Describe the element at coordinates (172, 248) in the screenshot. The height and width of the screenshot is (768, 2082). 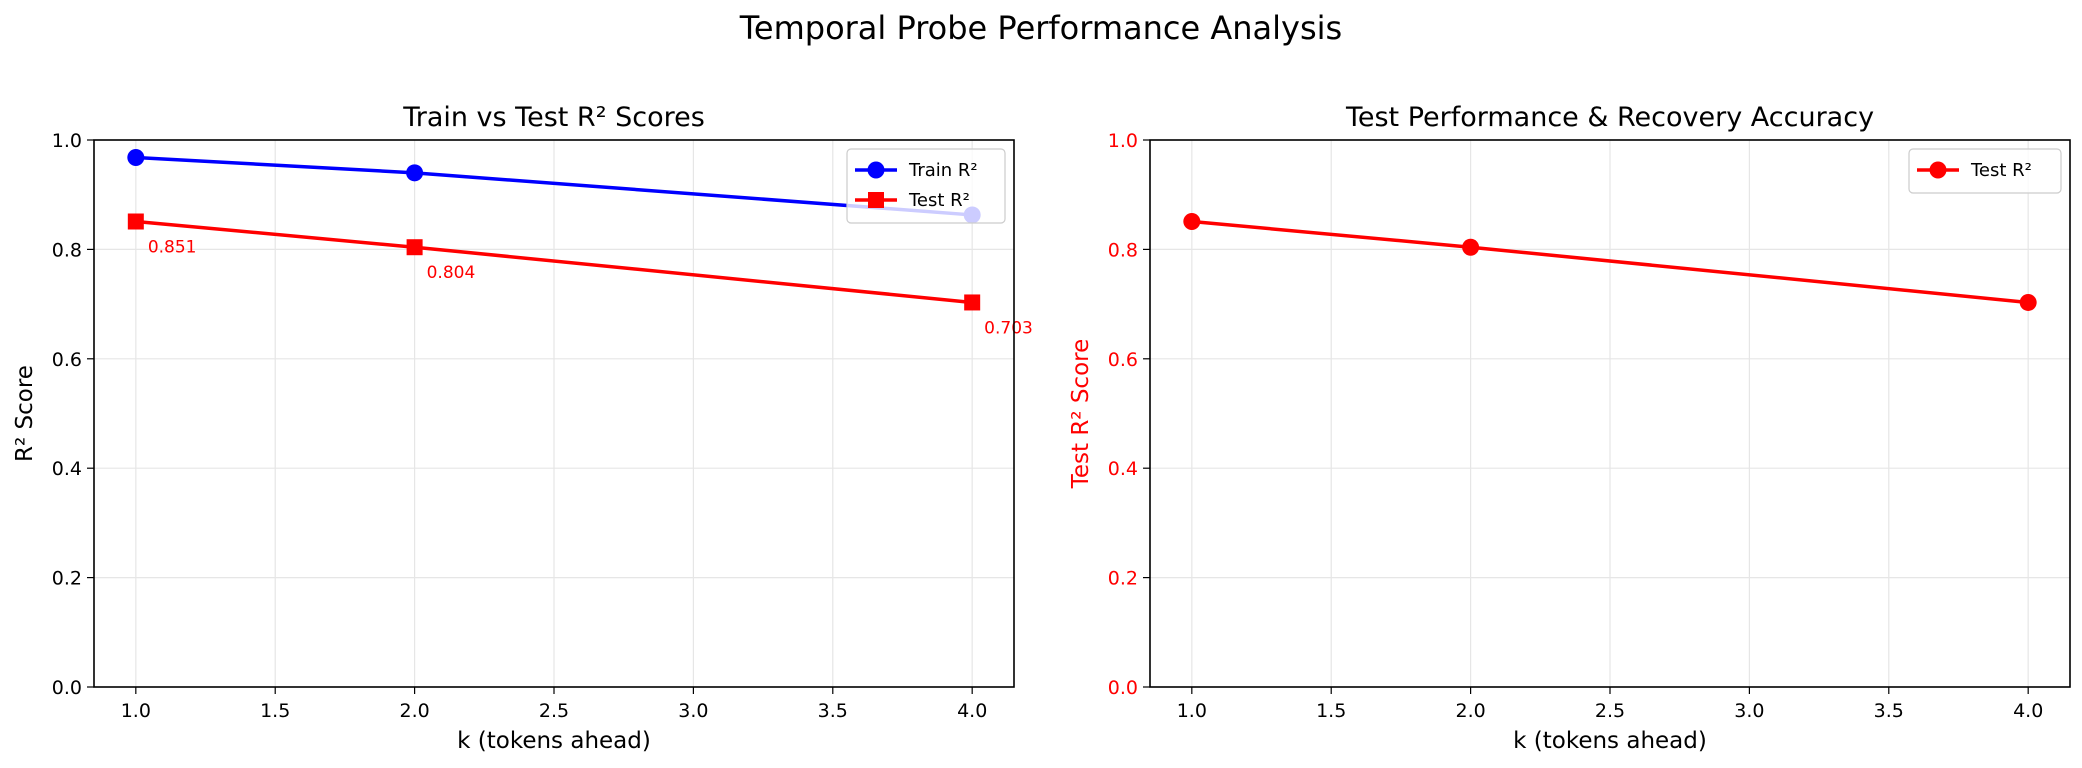
I see `data-label: 0.851` at that location.